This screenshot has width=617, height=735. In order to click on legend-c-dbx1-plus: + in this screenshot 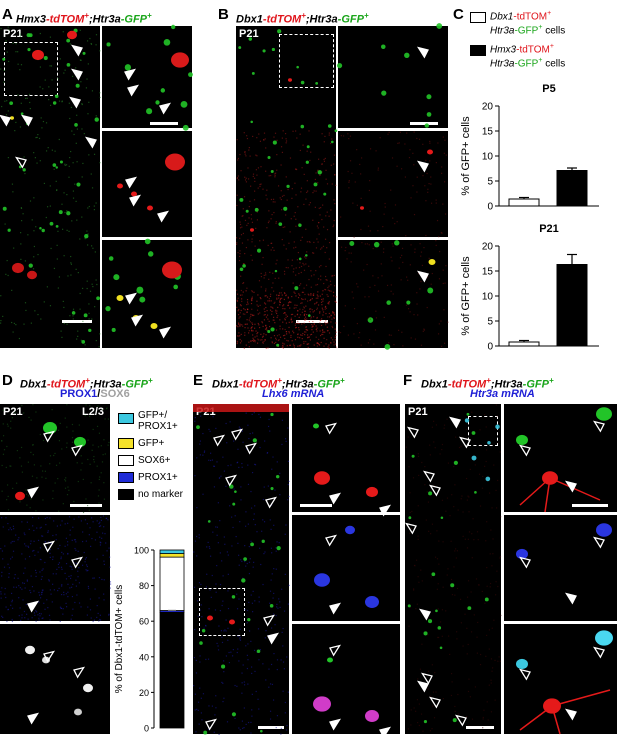, I will do `click(549, 13)`.